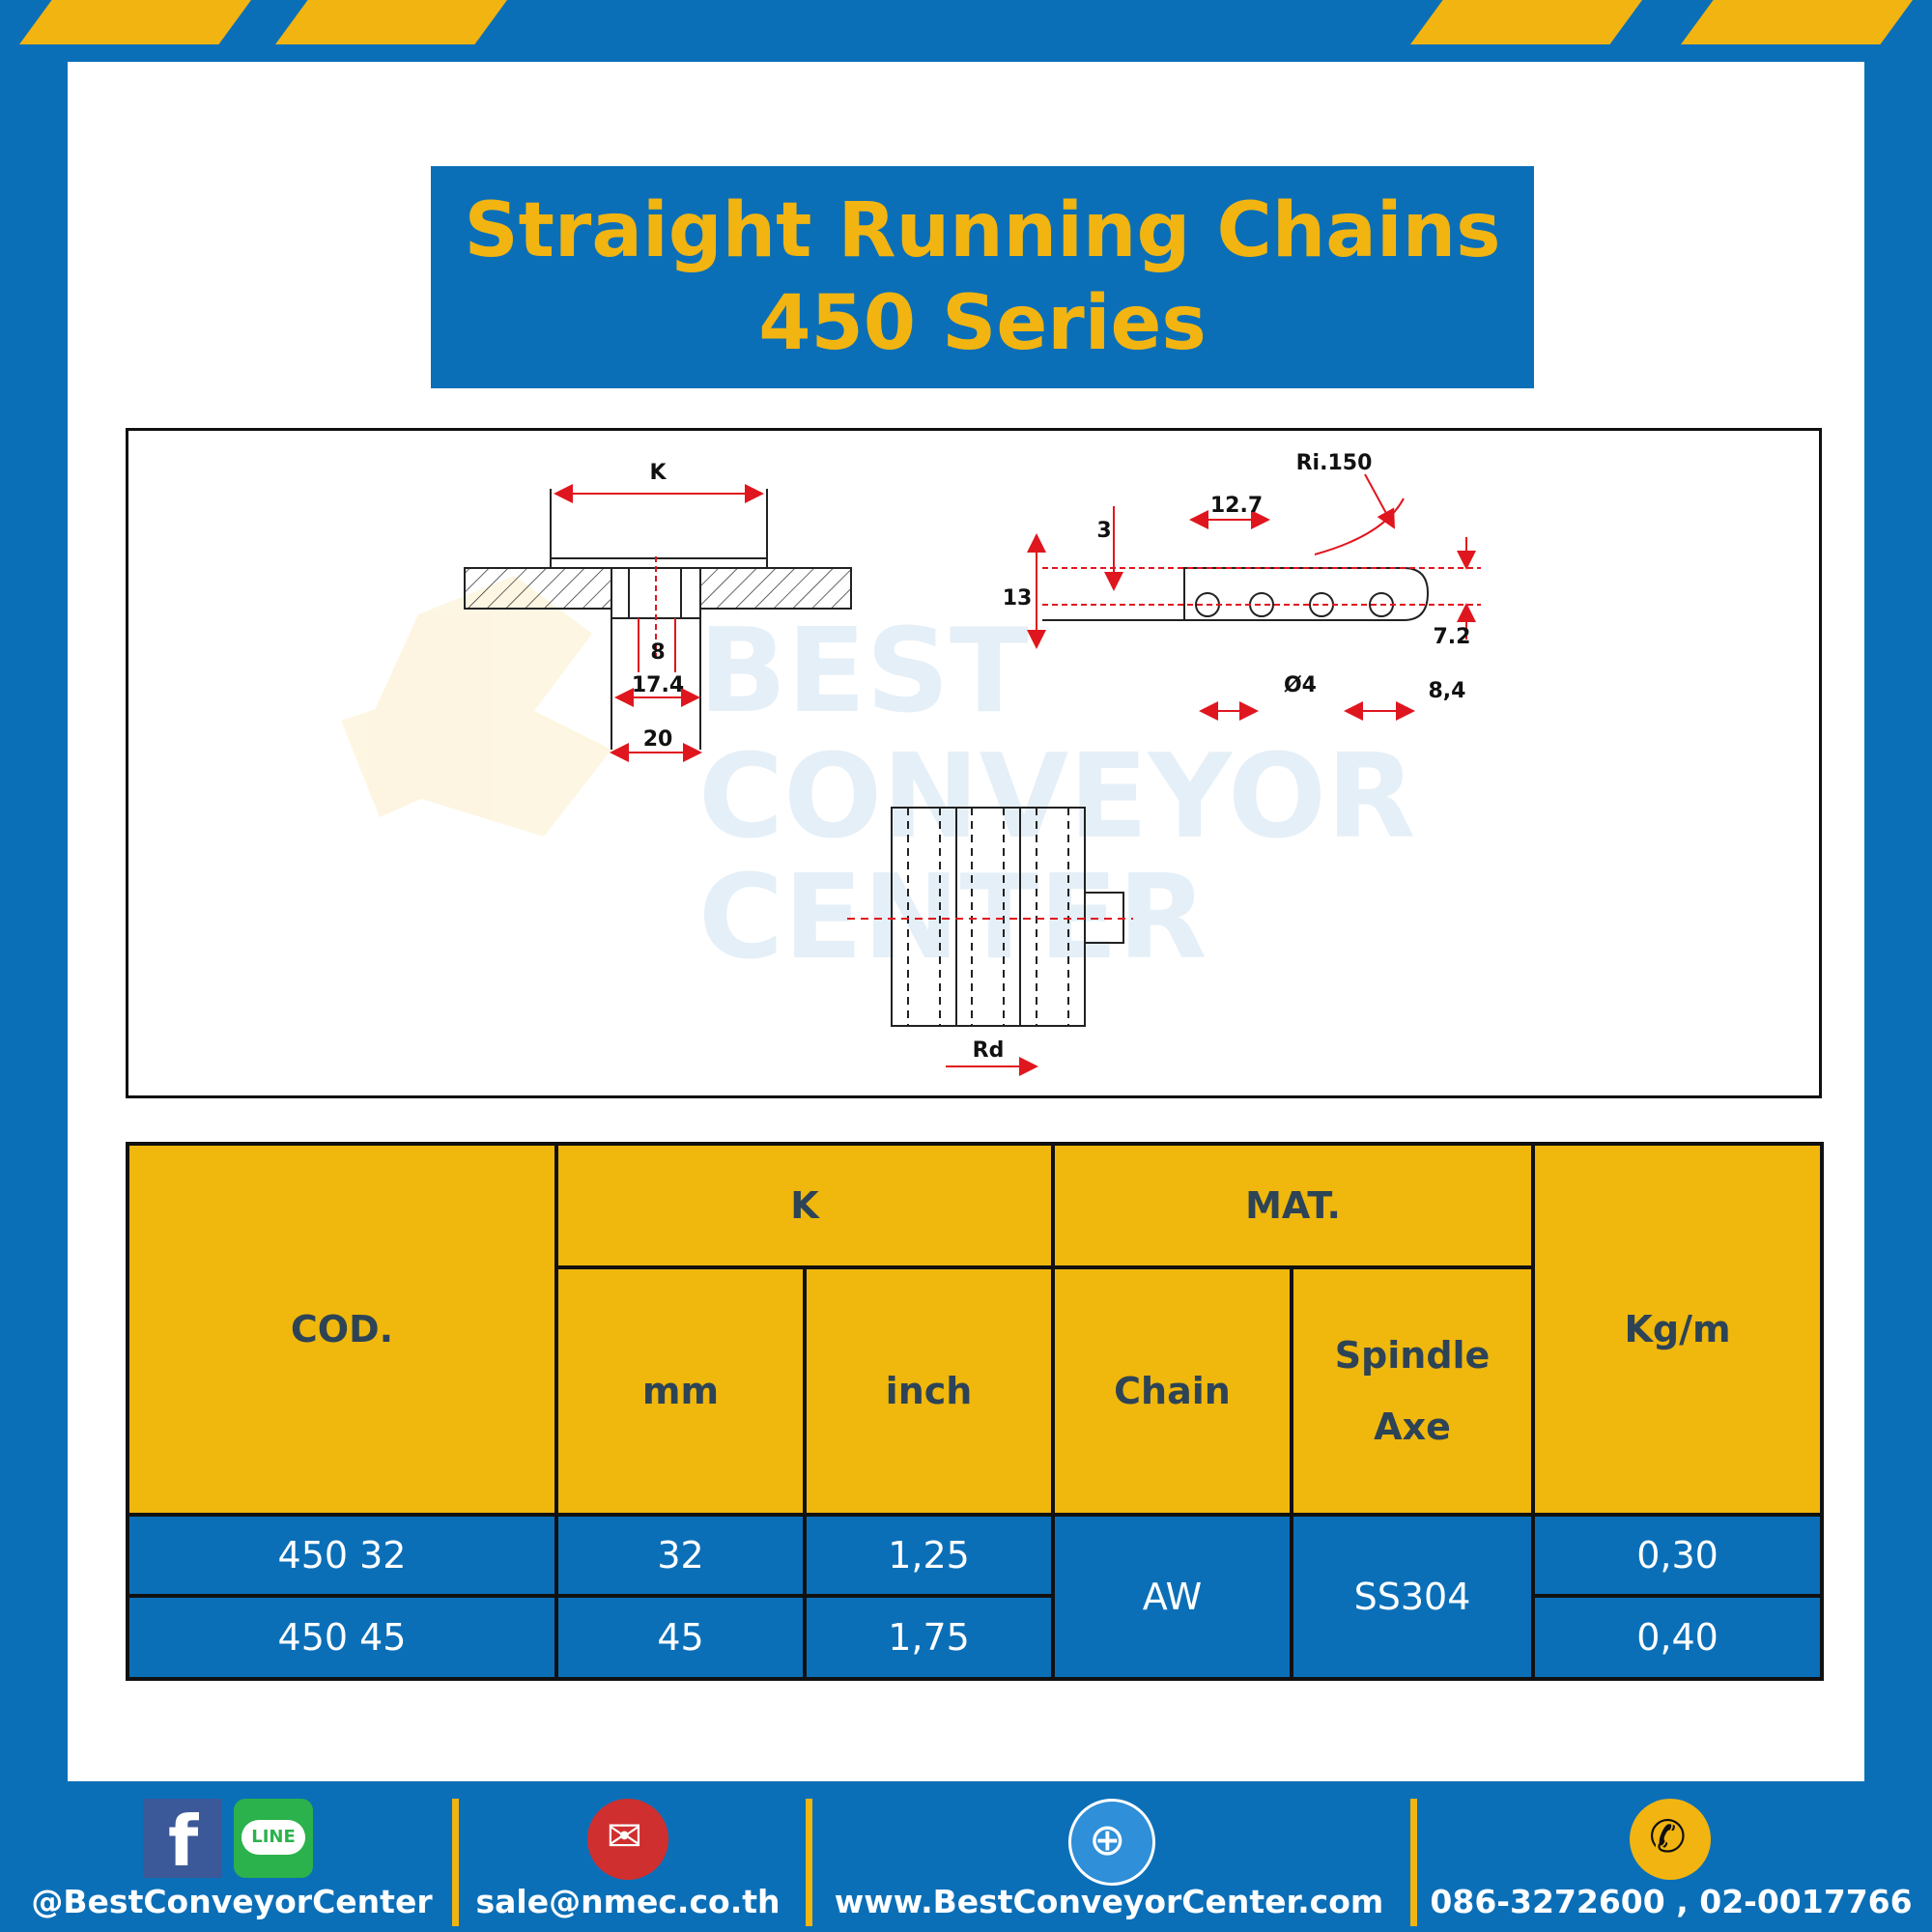 The image size is (1932, 1932). Describe the element at coordinates (989, 1050) in the screenshot. I see `dim-rd: Rd` at that location.